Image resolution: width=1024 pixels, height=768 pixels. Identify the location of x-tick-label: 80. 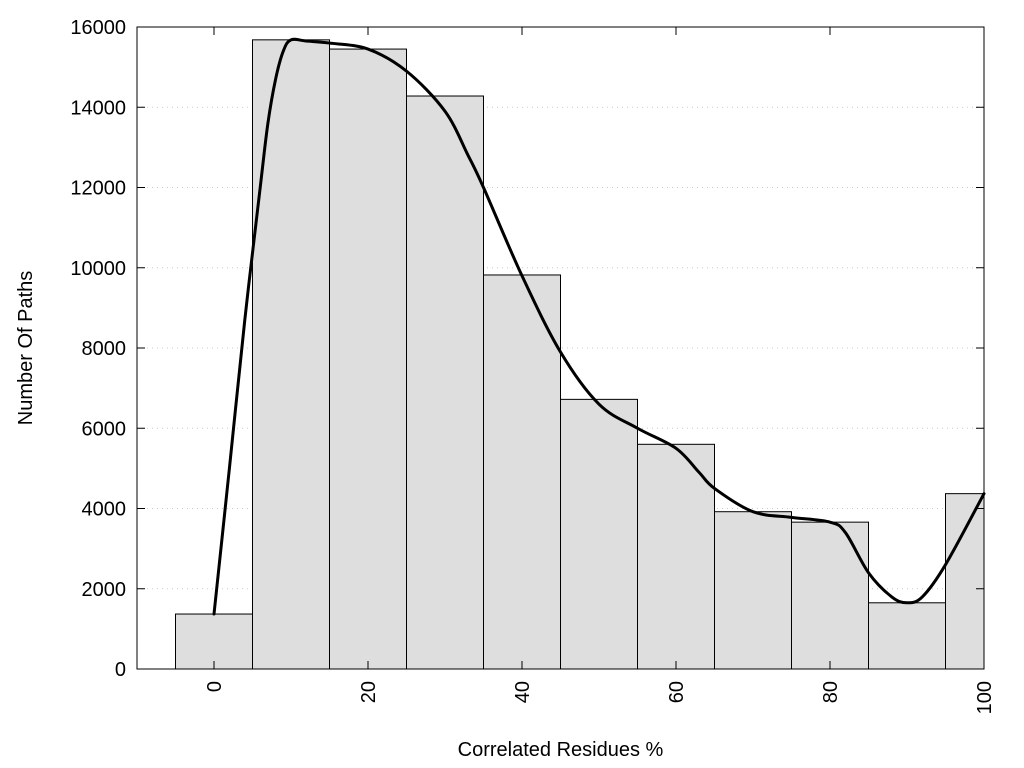
(831, 692).